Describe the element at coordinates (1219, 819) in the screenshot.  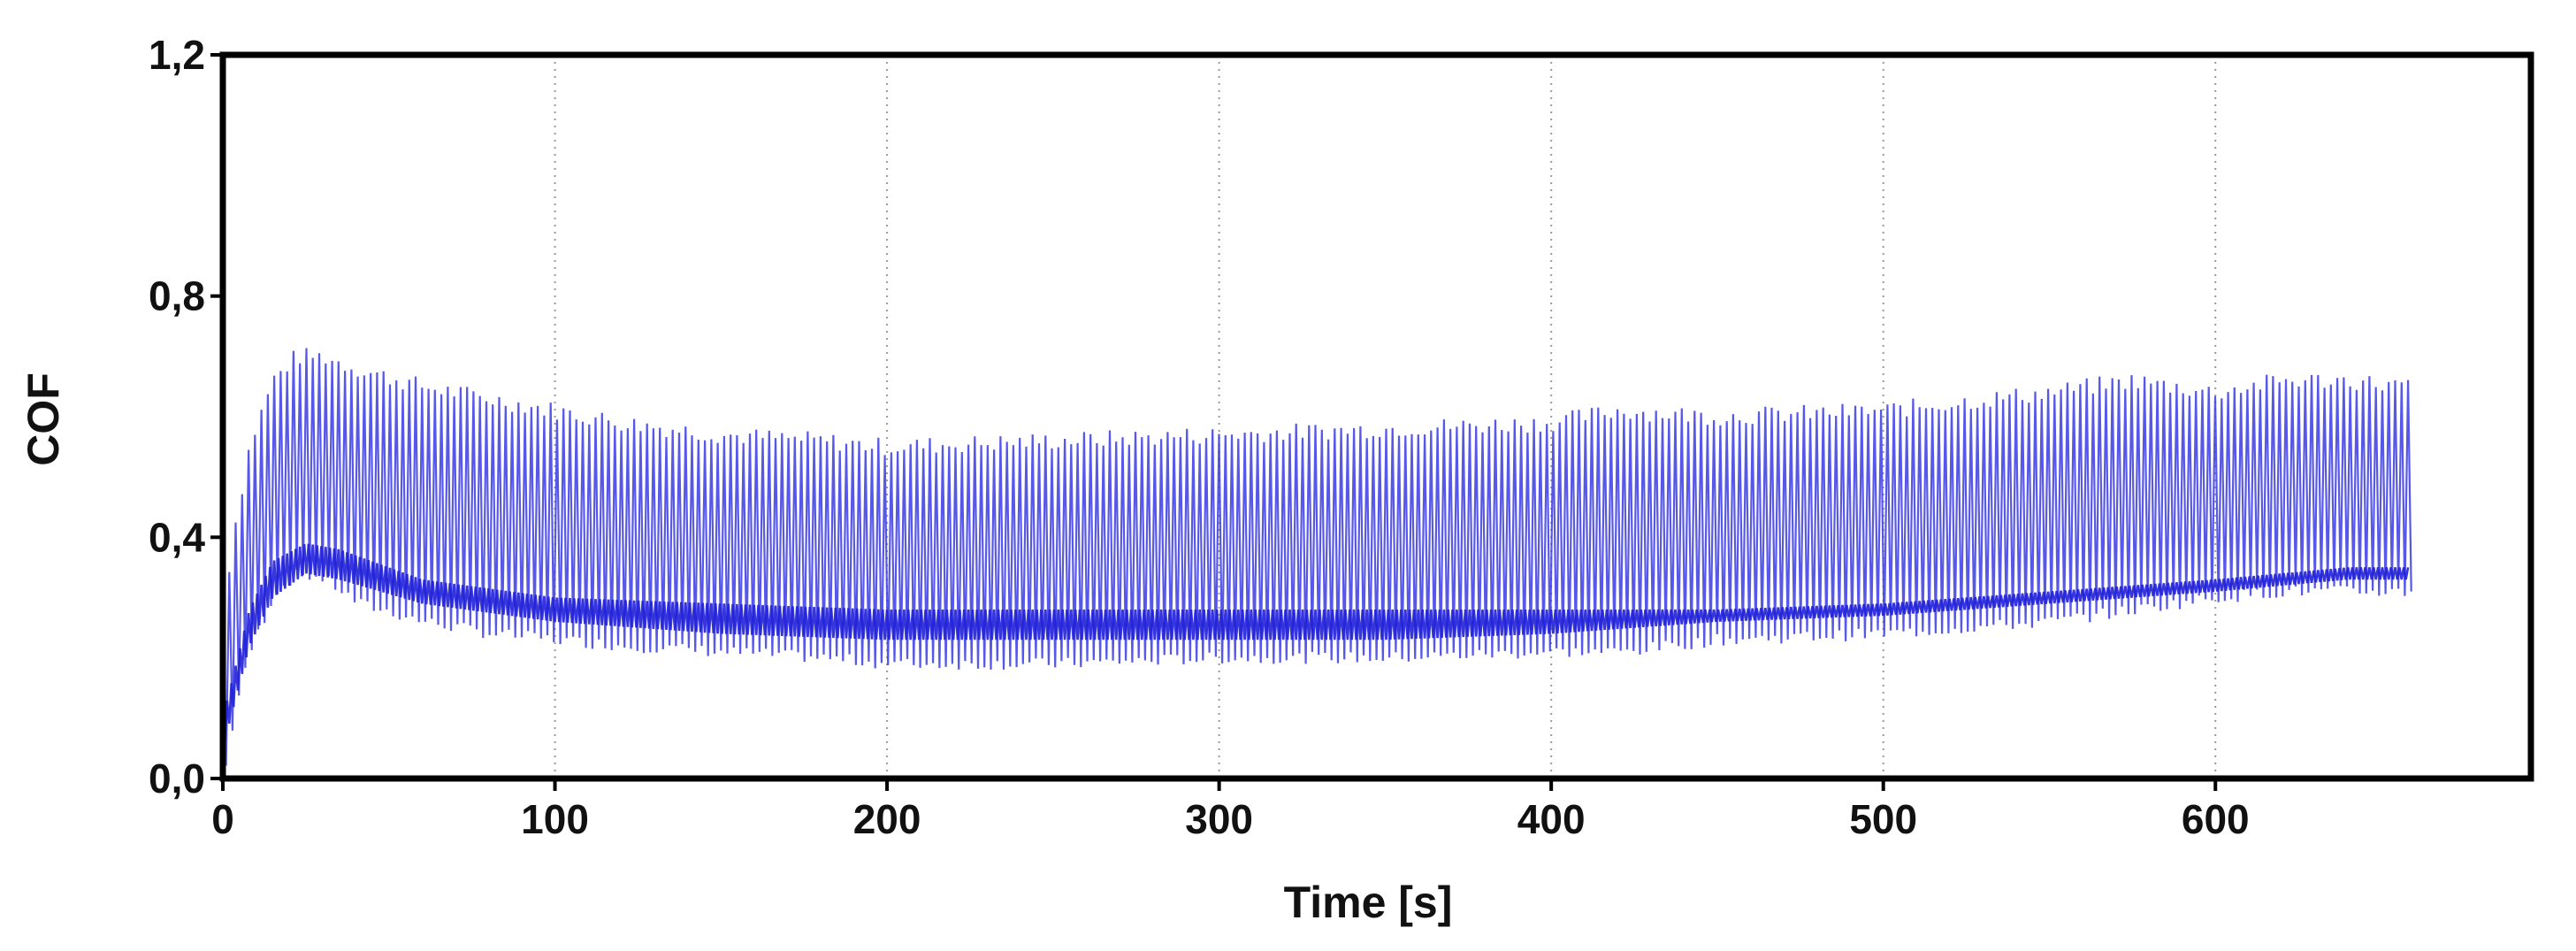
I see `x-tick-label: 300` at that location.